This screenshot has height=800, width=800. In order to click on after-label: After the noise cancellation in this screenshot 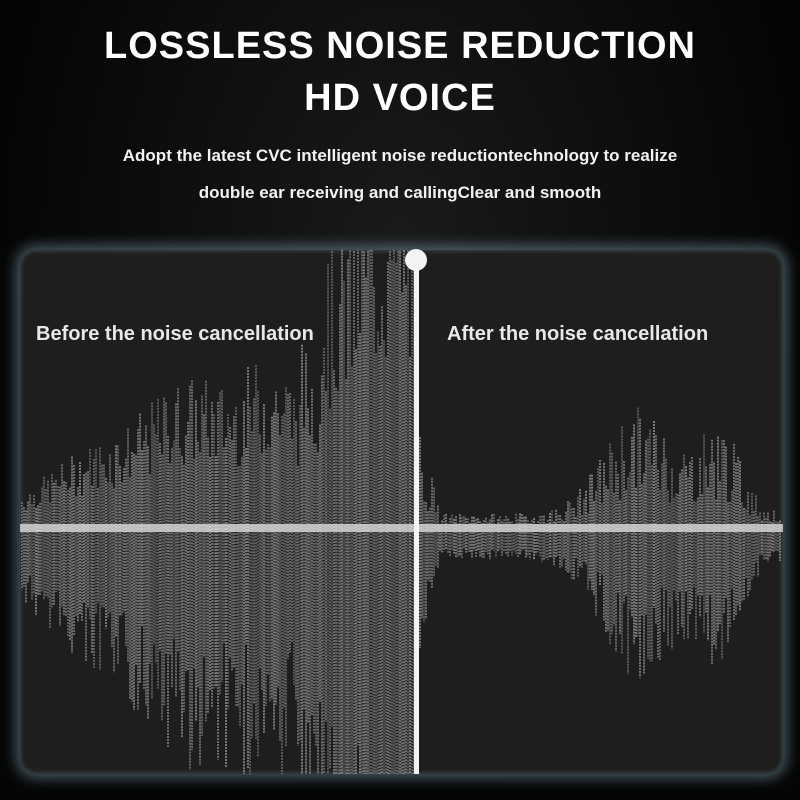, I will do `click(578, 334)`.